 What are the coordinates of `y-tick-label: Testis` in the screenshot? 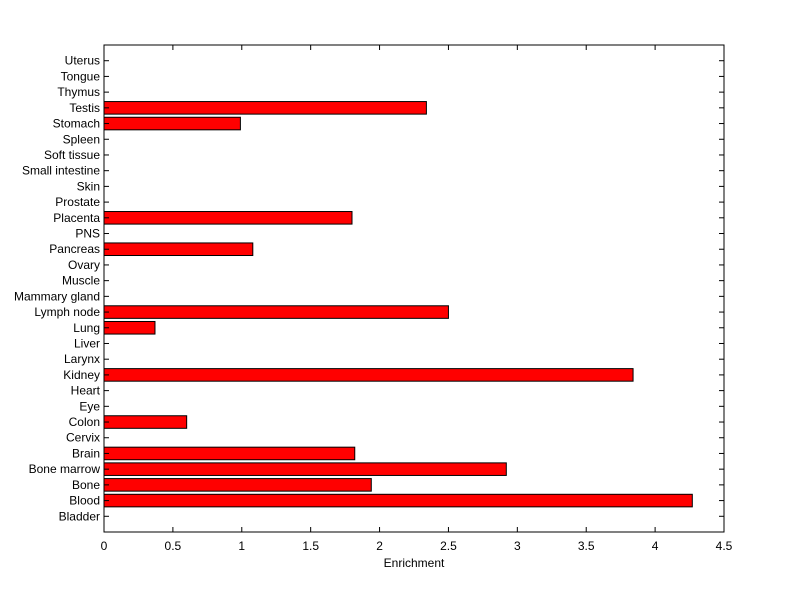 It's located at (84, 108).